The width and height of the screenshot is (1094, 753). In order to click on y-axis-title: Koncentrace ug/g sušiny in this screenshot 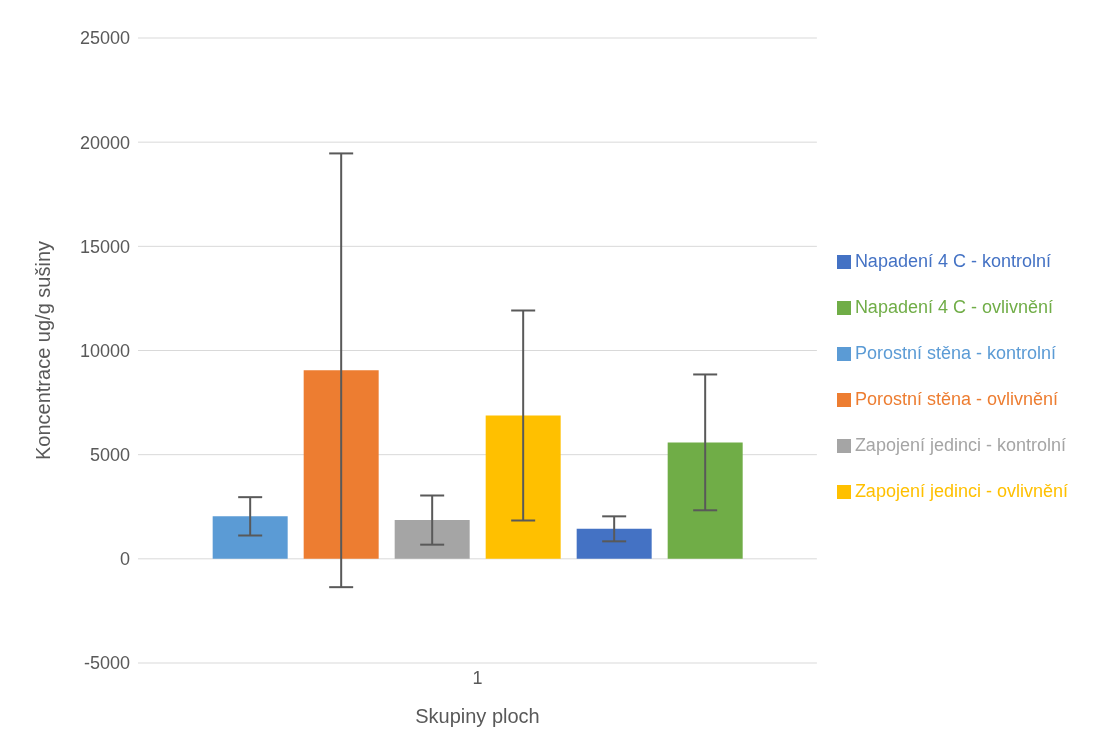, I will do `click(43, 350)`.